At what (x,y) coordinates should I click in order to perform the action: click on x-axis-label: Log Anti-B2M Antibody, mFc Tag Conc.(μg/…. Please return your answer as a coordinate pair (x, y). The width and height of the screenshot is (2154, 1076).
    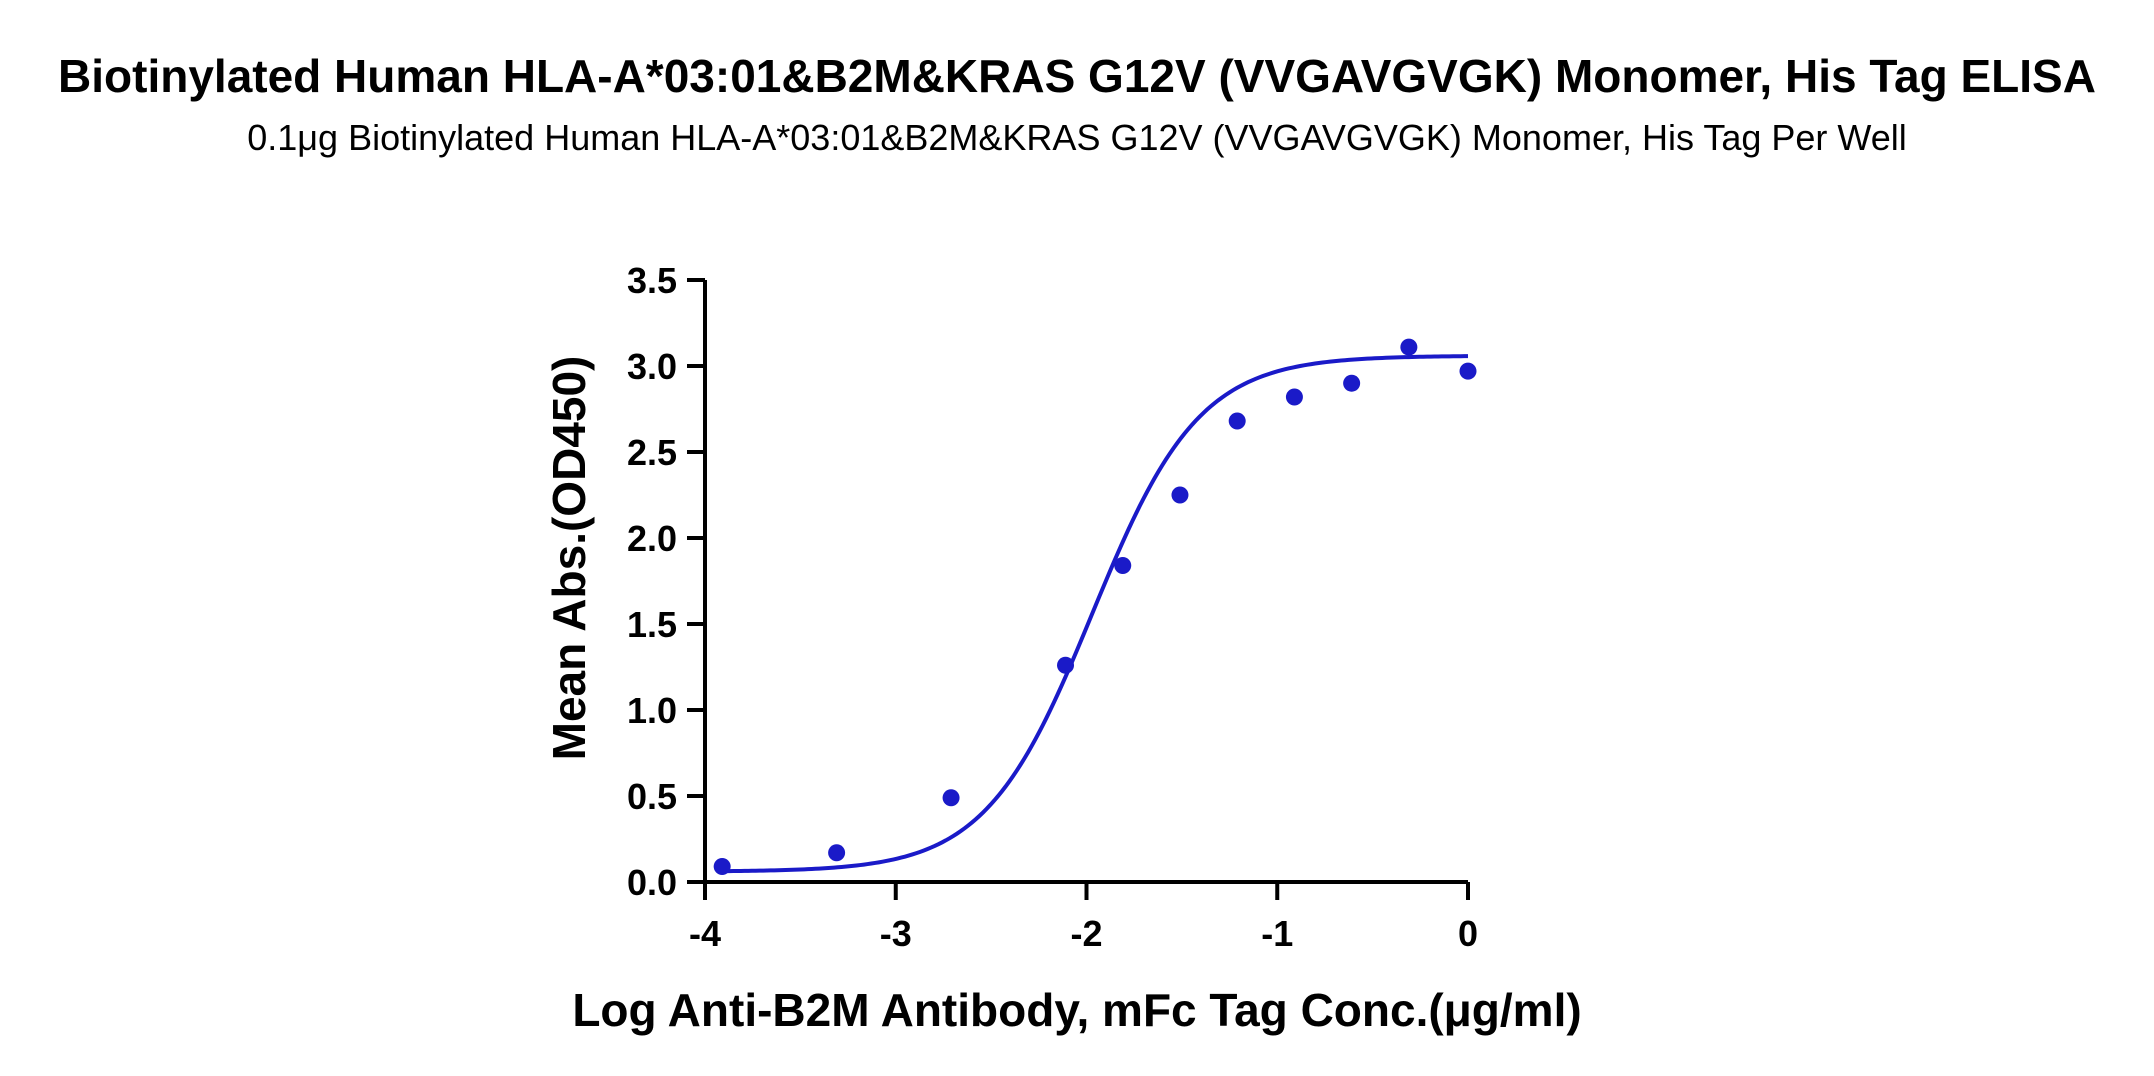
    Looking at the image, I should click on (1076, 1010).